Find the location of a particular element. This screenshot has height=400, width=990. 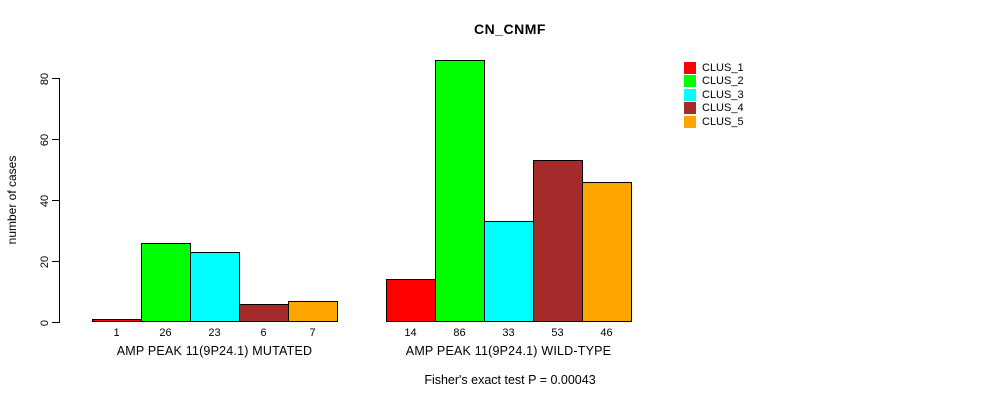

chart-title: CN_CNMF is located at coordinates (510, 29).